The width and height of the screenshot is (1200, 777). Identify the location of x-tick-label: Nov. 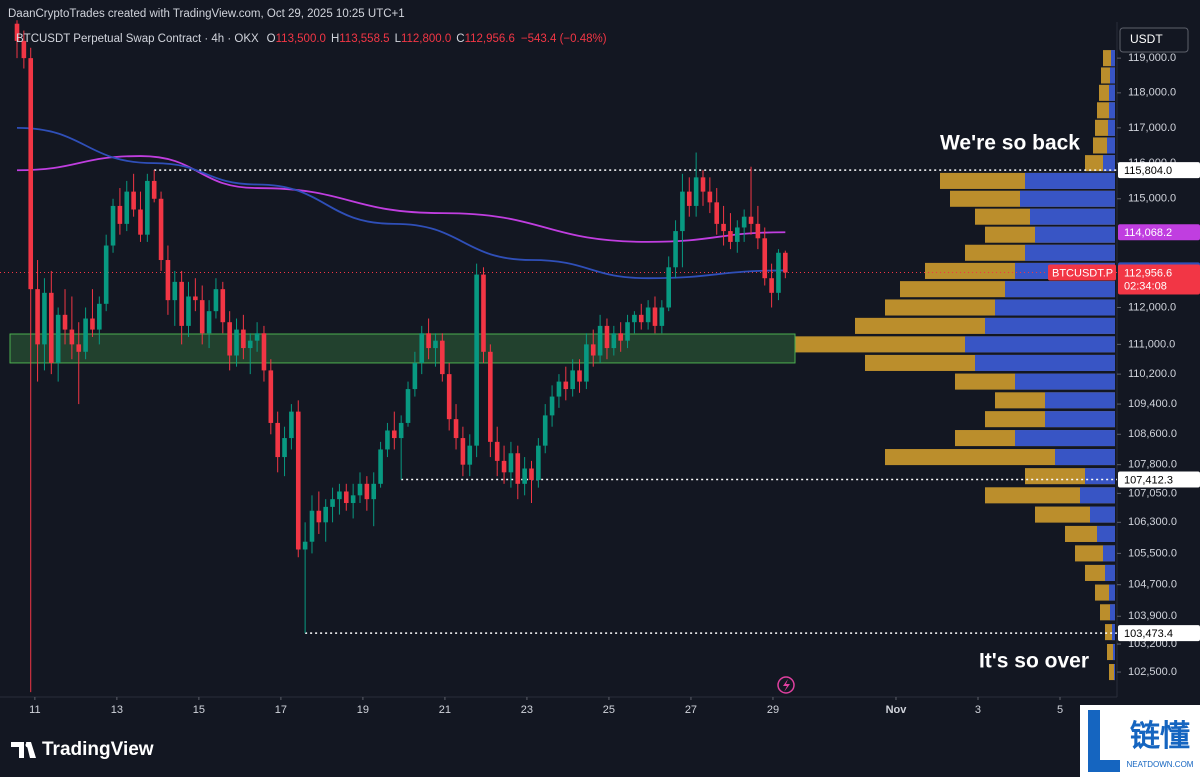
(897, 710).